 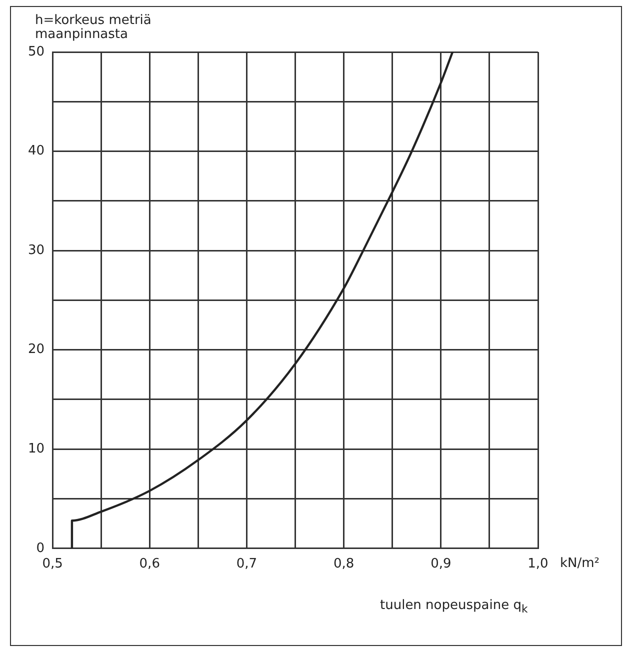 What do you see at coordinates (454, 607) in the screenshot?
I see `x-axis-title: tuulen nopeuspaine q$_{k}$` at bounding box center [454, 607].